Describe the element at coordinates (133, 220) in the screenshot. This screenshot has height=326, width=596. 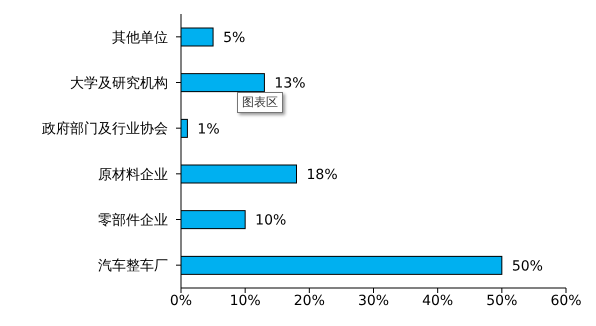
I see `y-tick-label: 零部件企业` at that location.